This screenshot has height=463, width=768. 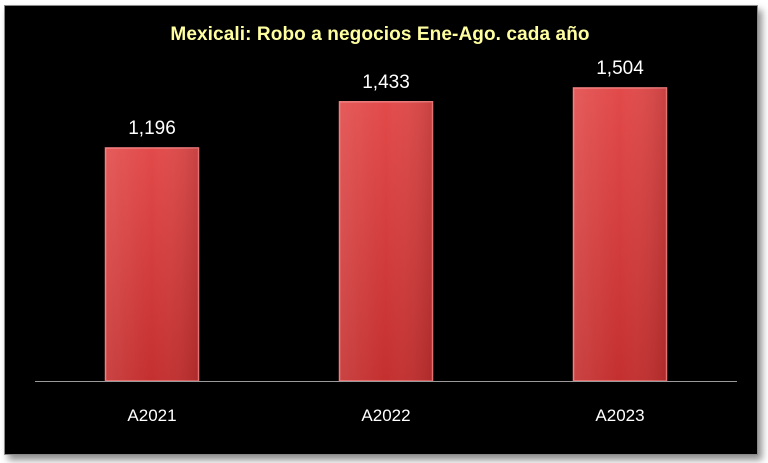 I want to click on data-label-A2022: 1,433, so click(x=386, y=82).